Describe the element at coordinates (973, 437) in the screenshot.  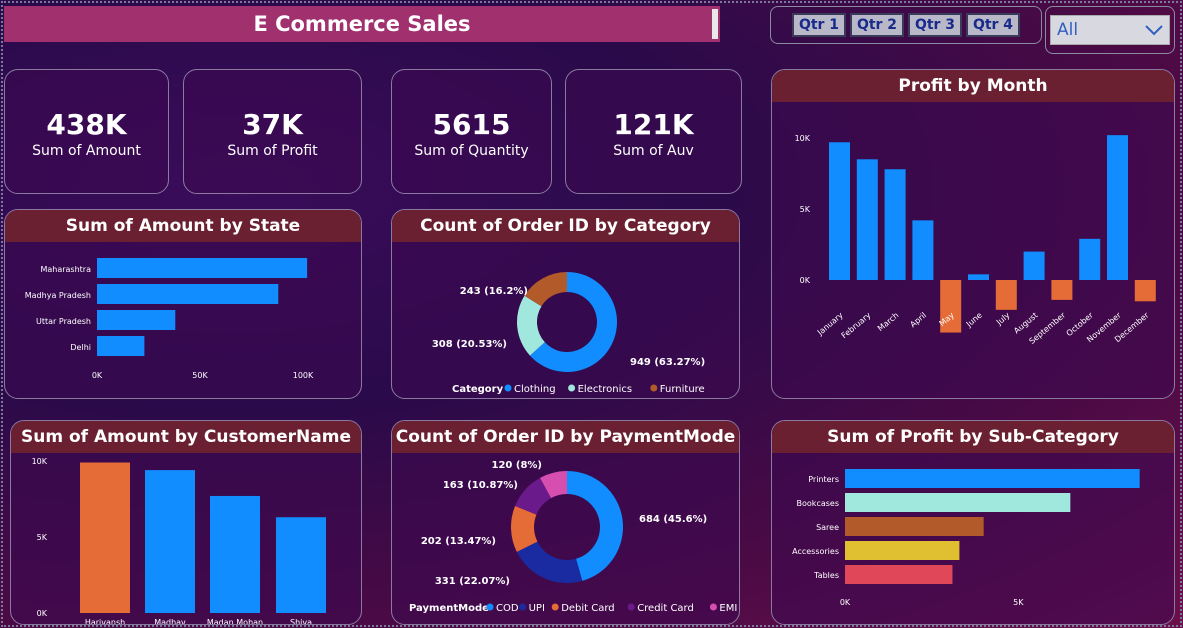
I see `chart-title: Sum of Profit by Sub-Category` at that location.